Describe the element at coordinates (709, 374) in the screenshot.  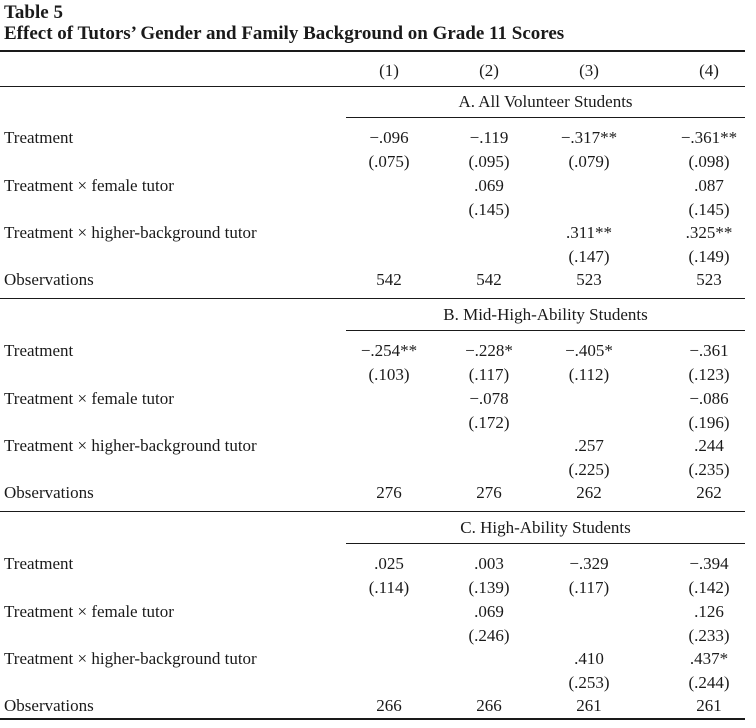
I see `standard-error-cell: (.123)` at that location.